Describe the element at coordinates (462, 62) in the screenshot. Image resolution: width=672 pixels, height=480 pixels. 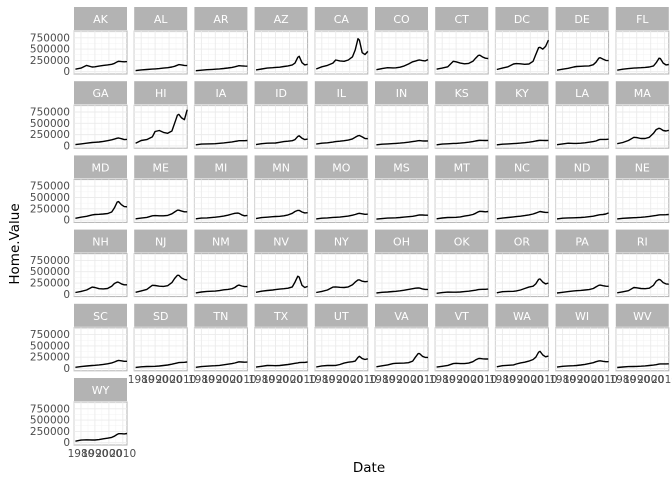
I see `series-line-ct` at that location.